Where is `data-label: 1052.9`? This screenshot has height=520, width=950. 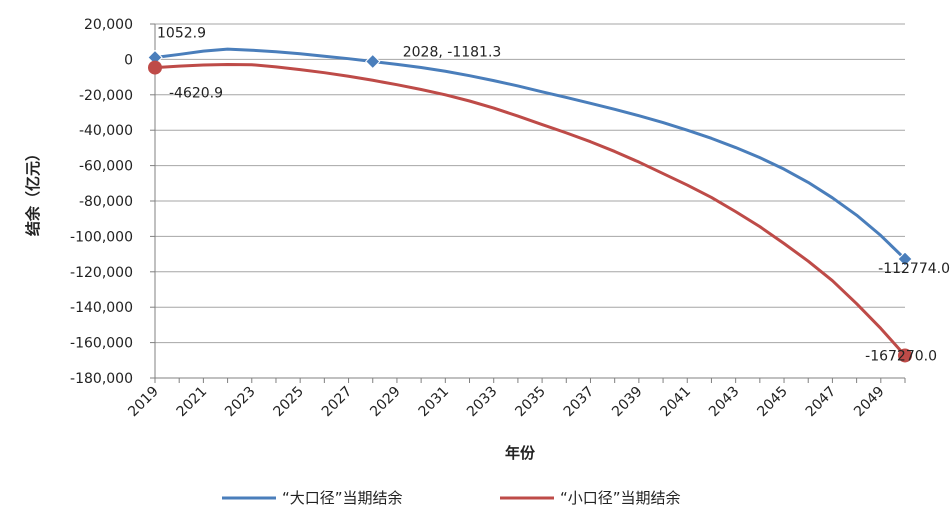
data-label: 1052.9 is located at coordinates (181, 34).